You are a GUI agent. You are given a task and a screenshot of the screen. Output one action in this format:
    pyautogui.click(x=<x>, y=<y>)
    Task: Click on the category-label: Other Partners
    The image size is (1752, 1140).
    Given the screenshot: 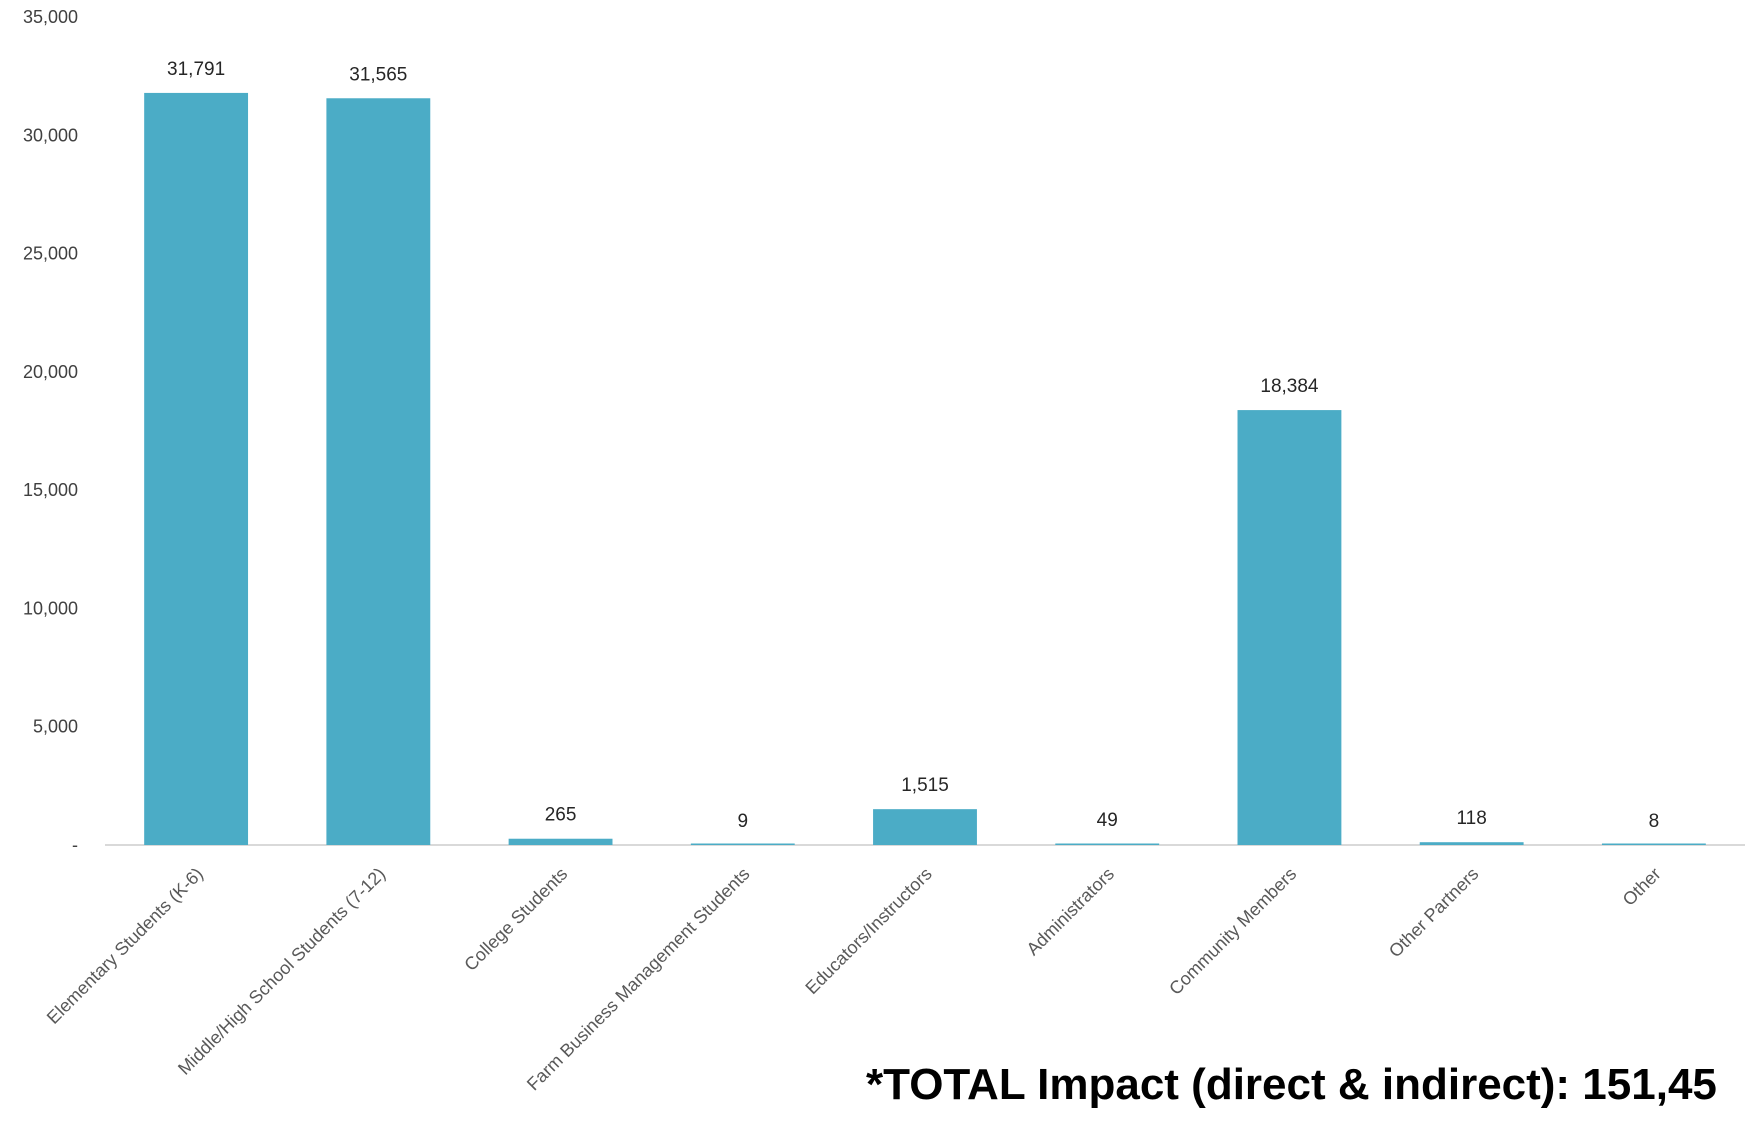 What is the action you would take?
    pyautogui.click(x=1434, y=913)
    